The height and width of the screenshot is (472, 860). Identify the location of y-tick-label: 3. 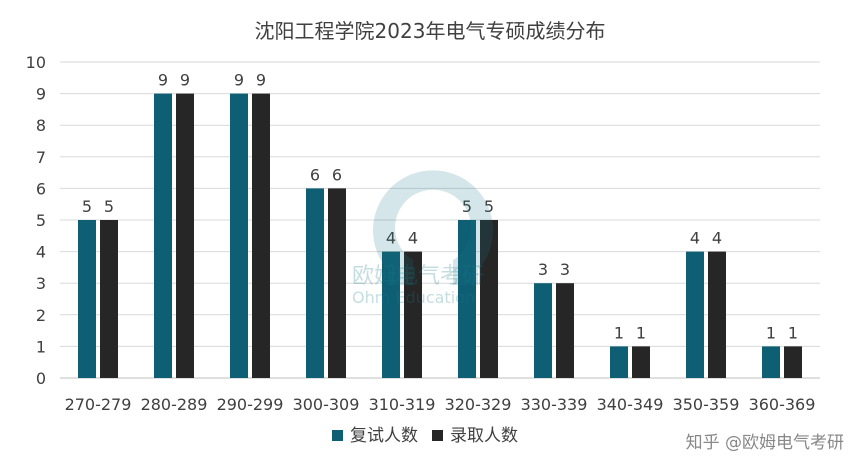
(41, 283).